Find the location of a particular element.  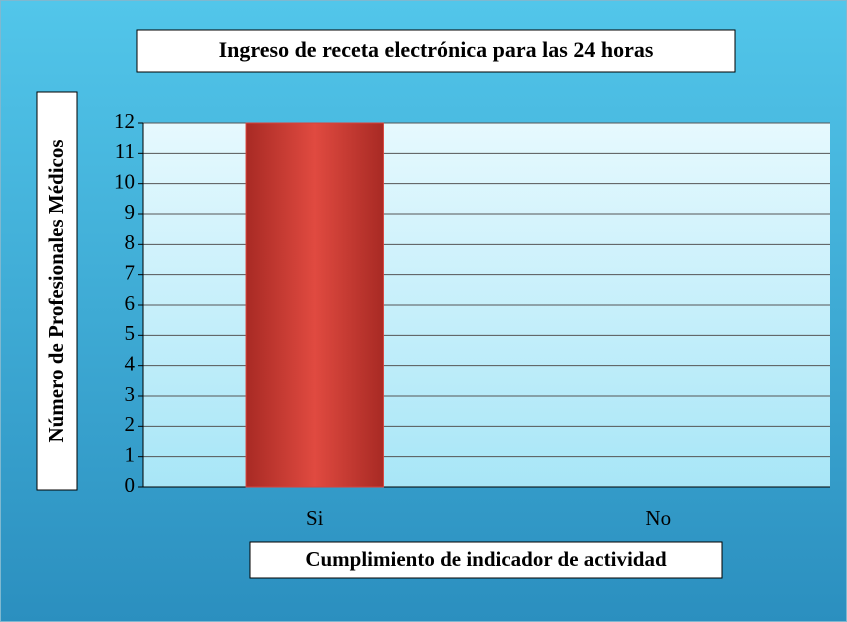

y-tick-label: 10 is located at coordinates (124, 181).